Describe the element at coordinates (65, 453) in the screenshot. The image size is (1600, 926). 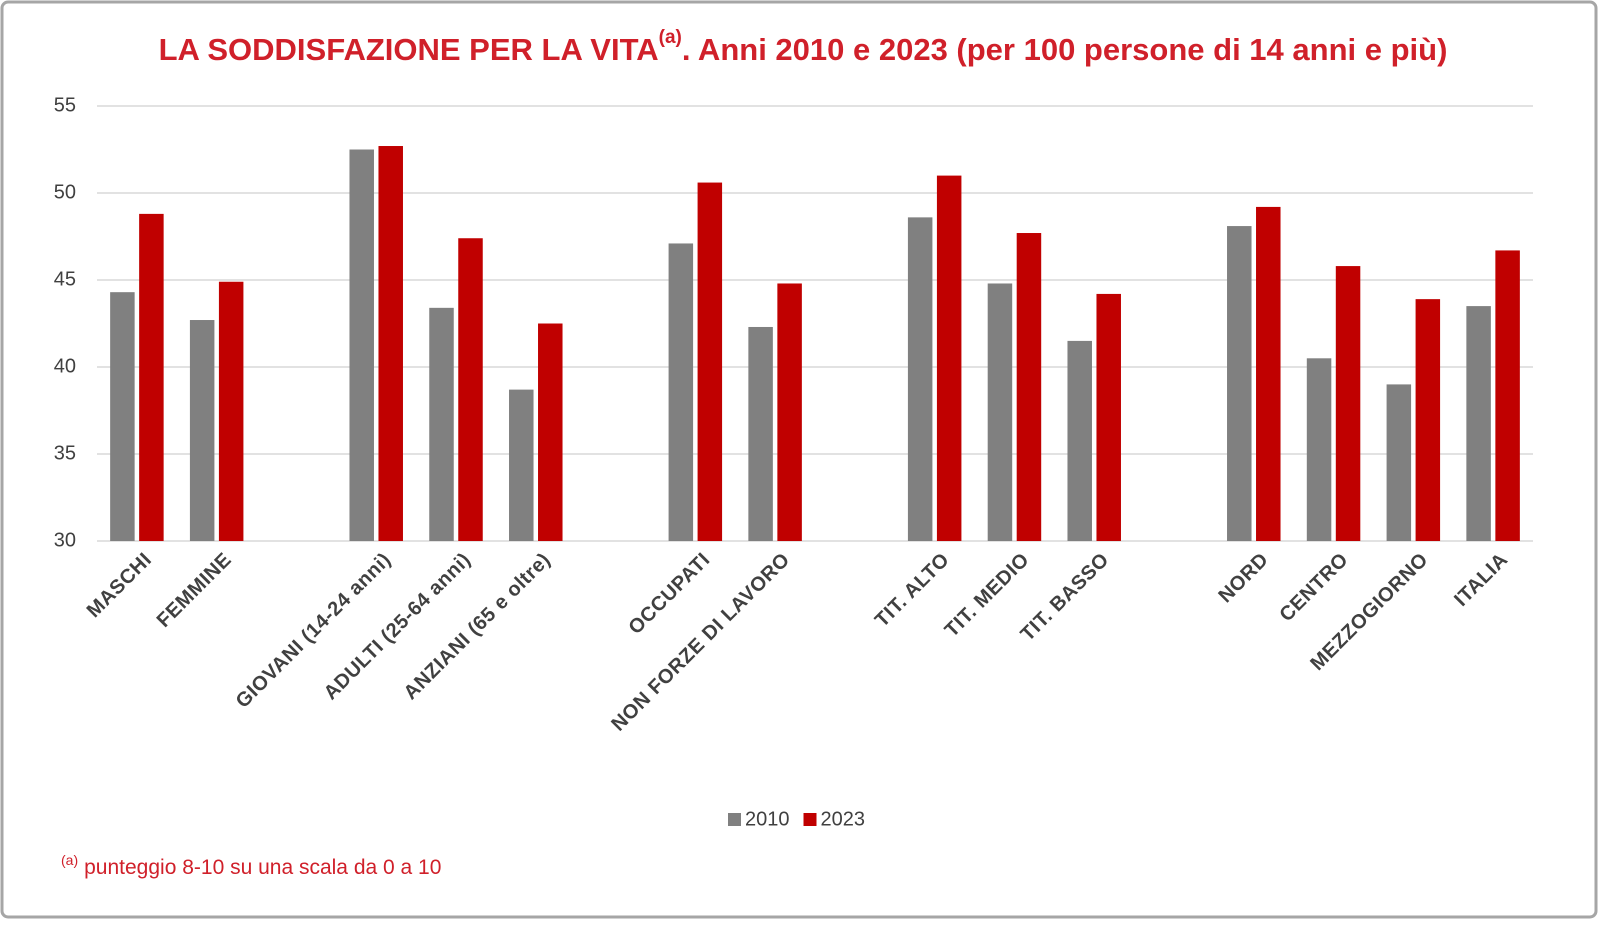
I see `y-tick-label: 35` at that location.